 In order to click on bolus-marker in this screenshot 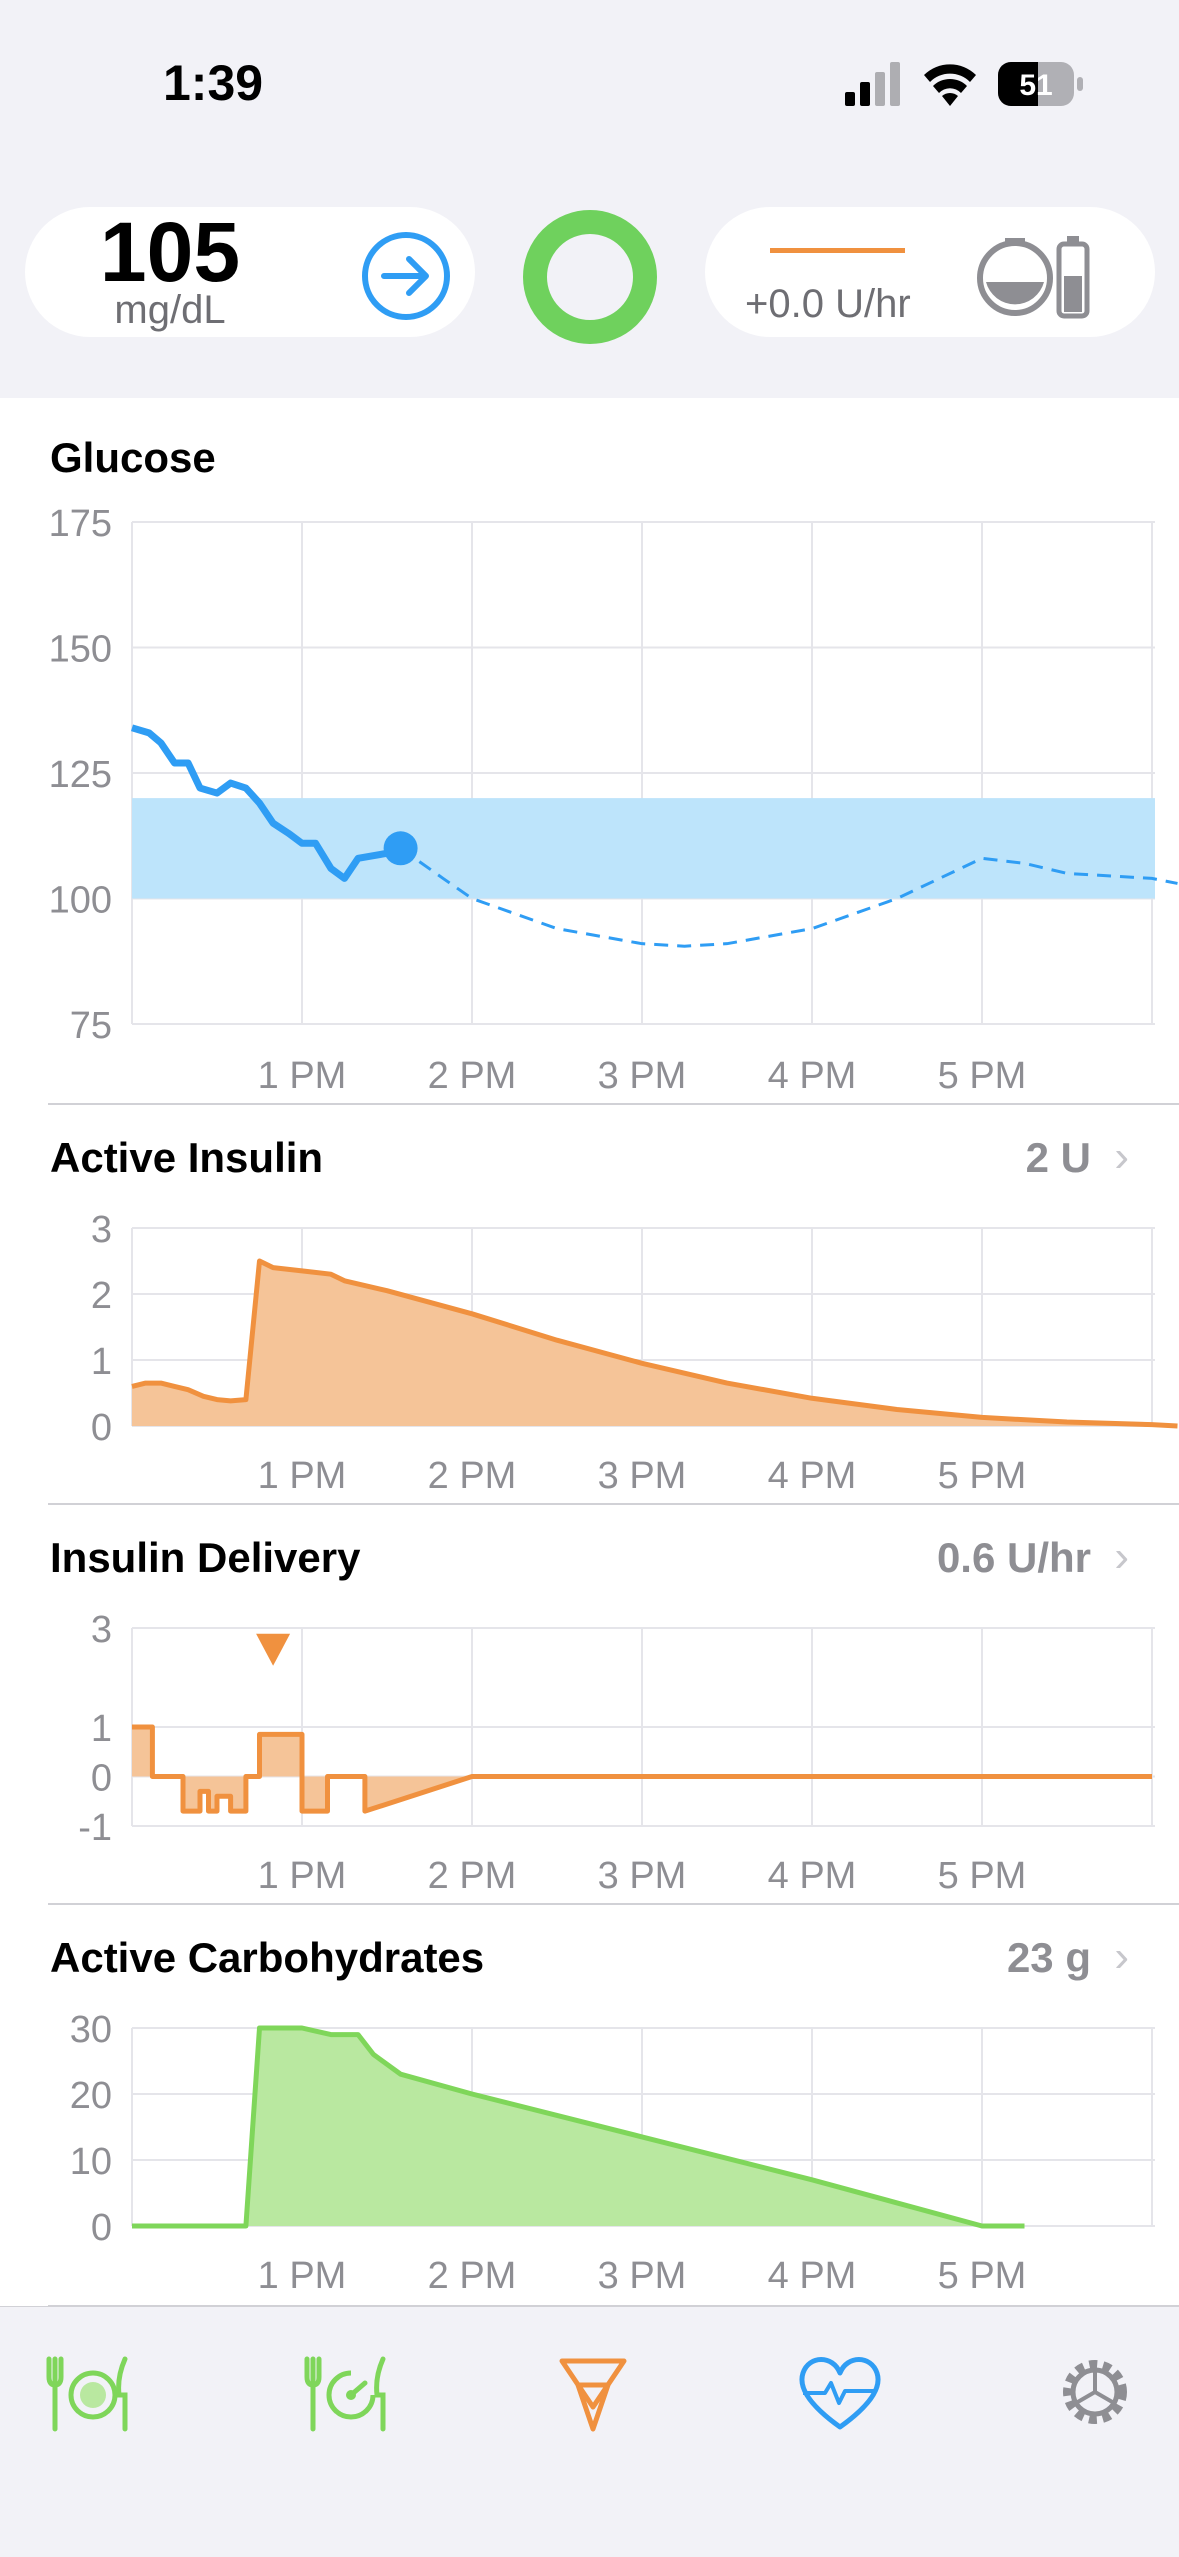, I will do `click(273, 1649)`.